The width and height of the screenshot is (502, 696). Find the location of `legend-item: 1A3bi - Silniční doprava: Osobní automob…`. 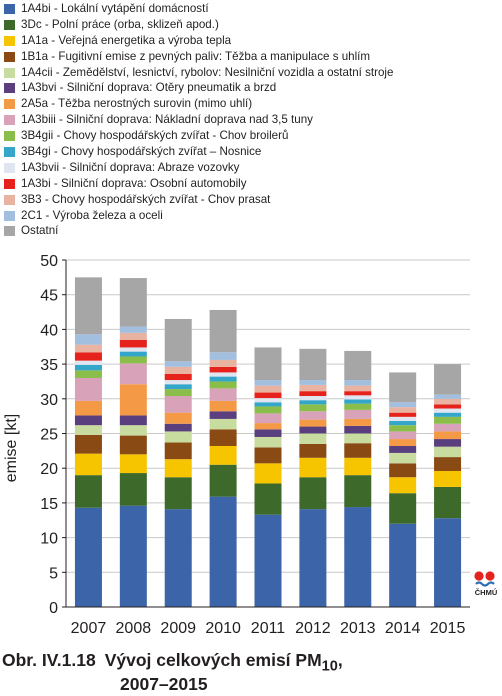

legend-item: 1A3bi - Silniční doprava: Osobní automob… is located at coordinates (251, 184).